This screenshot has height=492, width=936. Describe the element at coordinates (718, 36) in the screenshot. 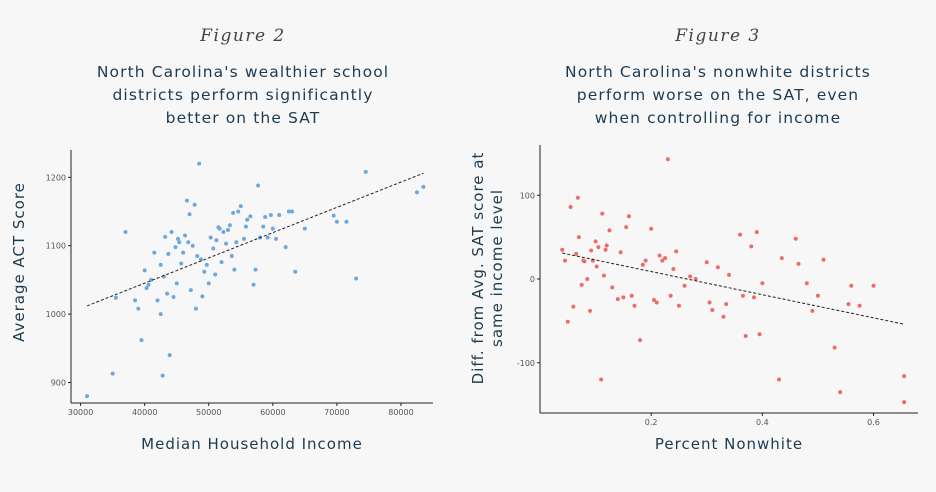

I see `figure-3-label: Figure 3` at that location.